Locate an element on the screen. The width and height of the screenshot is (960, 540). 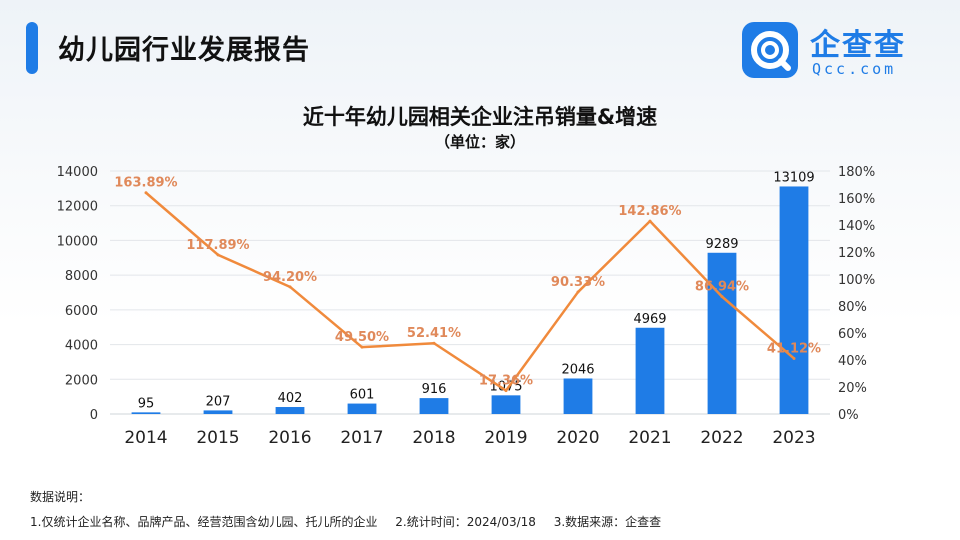
bar-value-label: 207 is located at coordinates (218, 401).